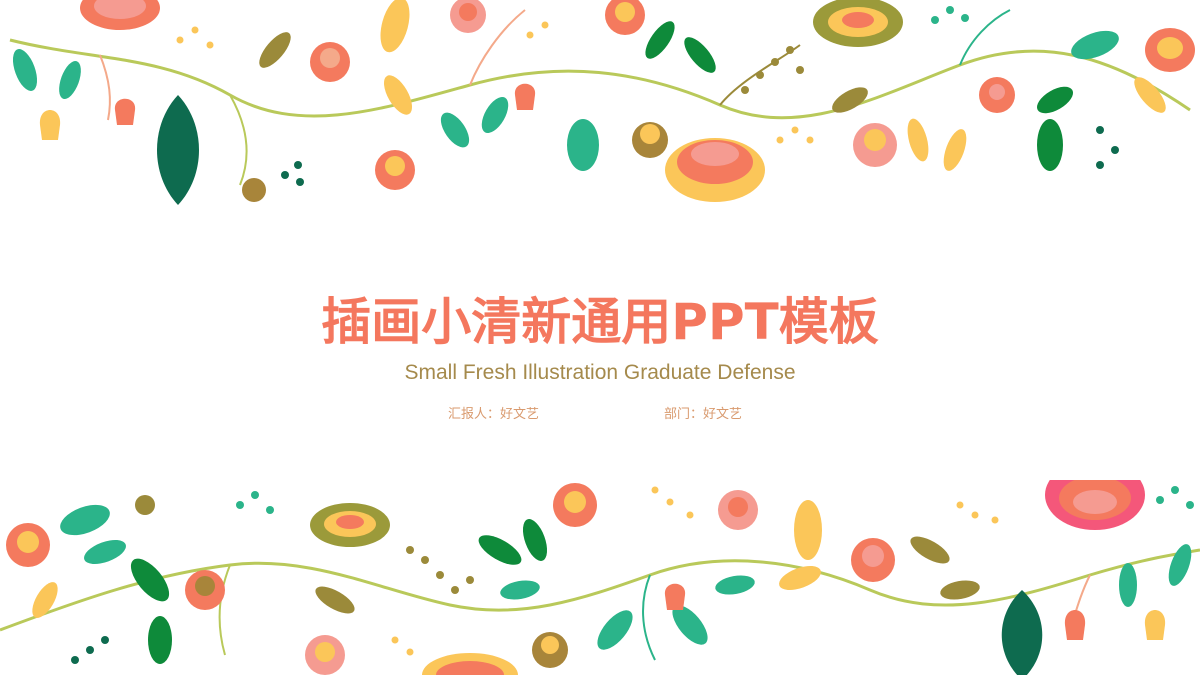 The width and height of the screenshot is (1200, 675). I want to click on department-label: 部门：好文艺, so click(703, 414).